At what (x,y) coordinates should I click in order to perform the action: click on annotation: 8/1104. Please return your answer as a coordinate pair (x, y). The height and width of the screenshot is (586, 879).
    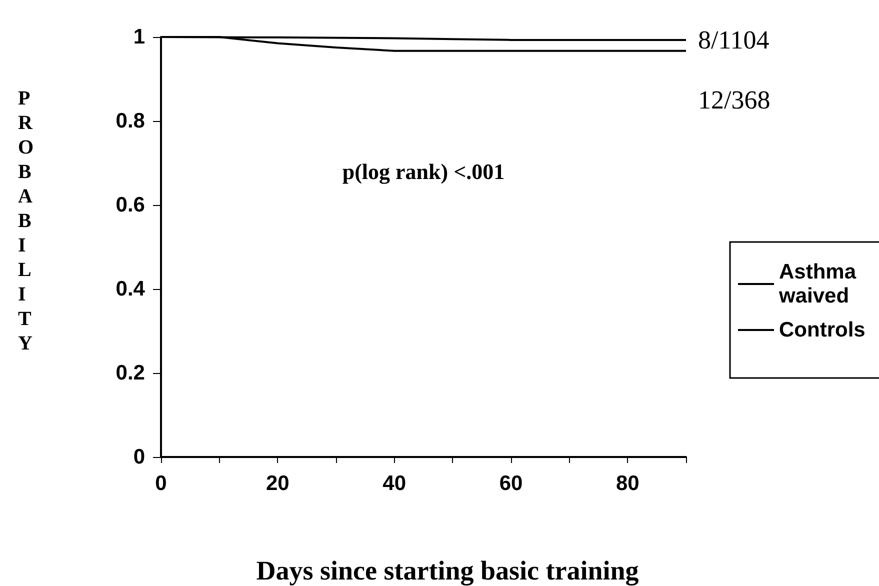
    Looking at the image, I should click on (734, 39).